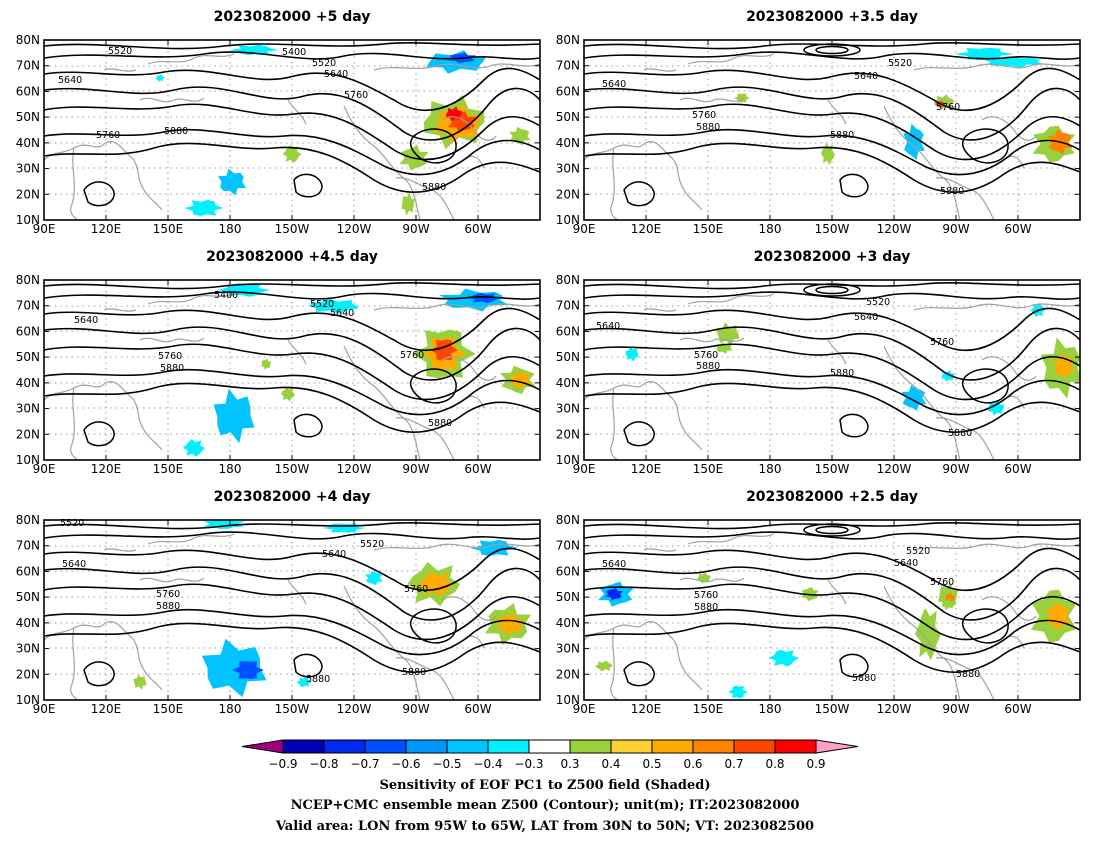 This screenshot has height=850, width=1100. What do you see at coordinates (569, 764) in the screenshot?
I see `colorbar-label: 0.3` at bounding box center [569, 764].